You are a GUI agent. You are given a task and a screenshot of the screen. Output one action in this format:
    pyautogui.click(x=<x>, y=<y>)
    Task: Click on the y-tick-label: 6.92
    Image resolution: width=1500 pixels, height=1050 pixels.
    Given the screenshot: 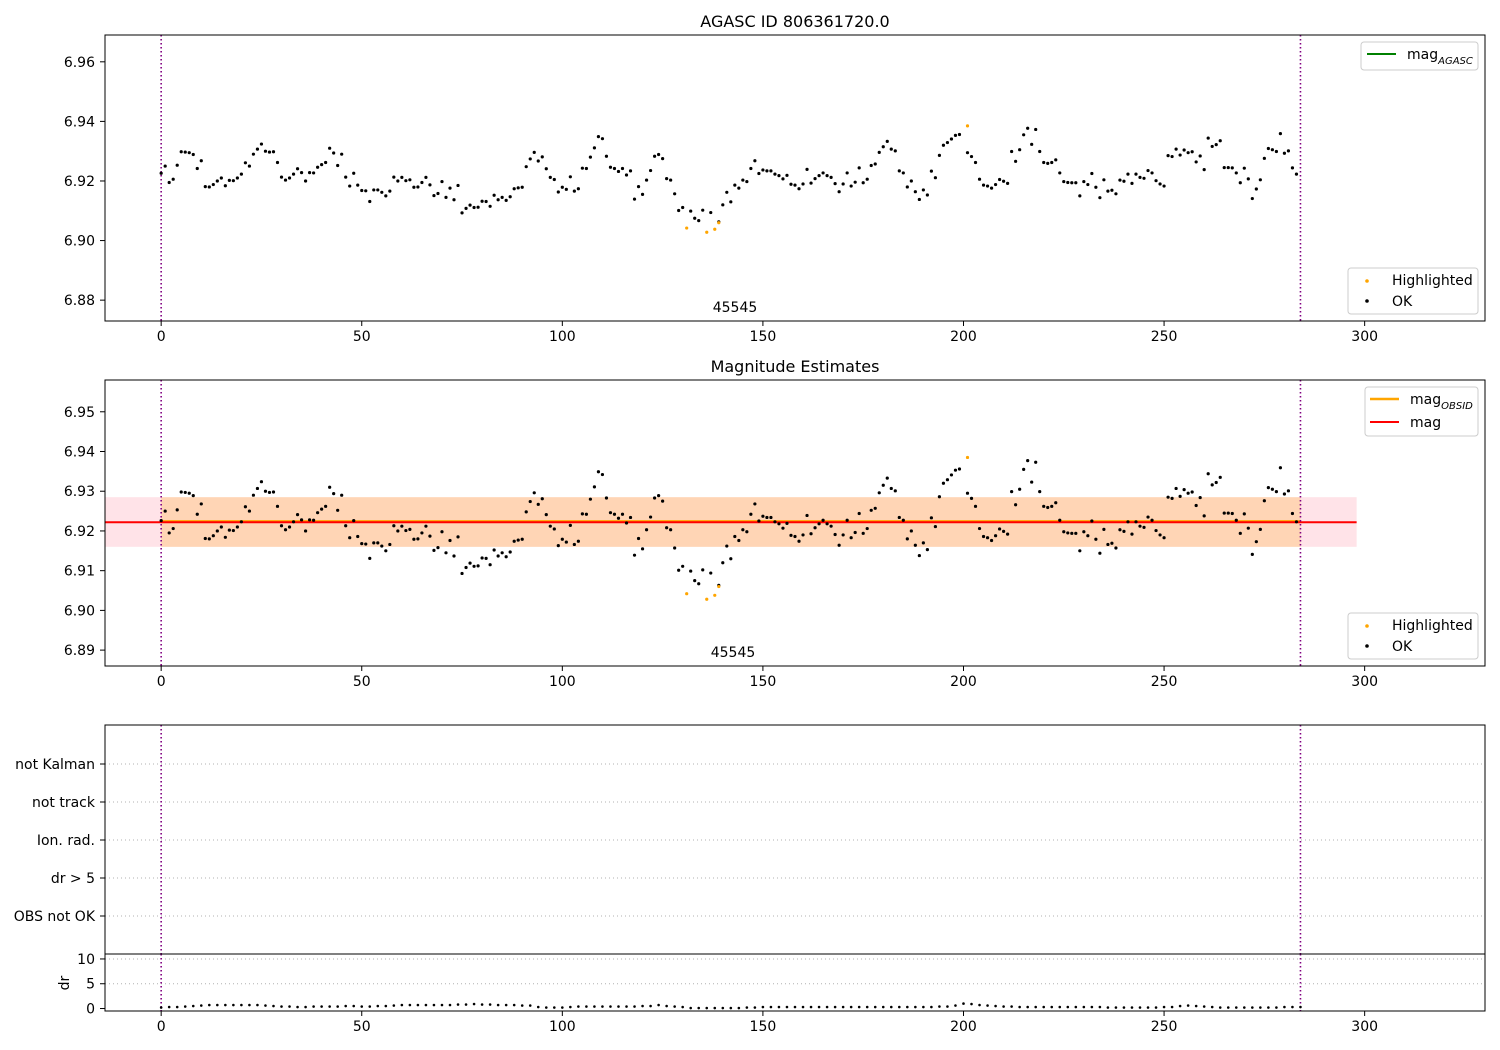 What is the action you would take?
    pyautogui.click(x=79, y=532)
    